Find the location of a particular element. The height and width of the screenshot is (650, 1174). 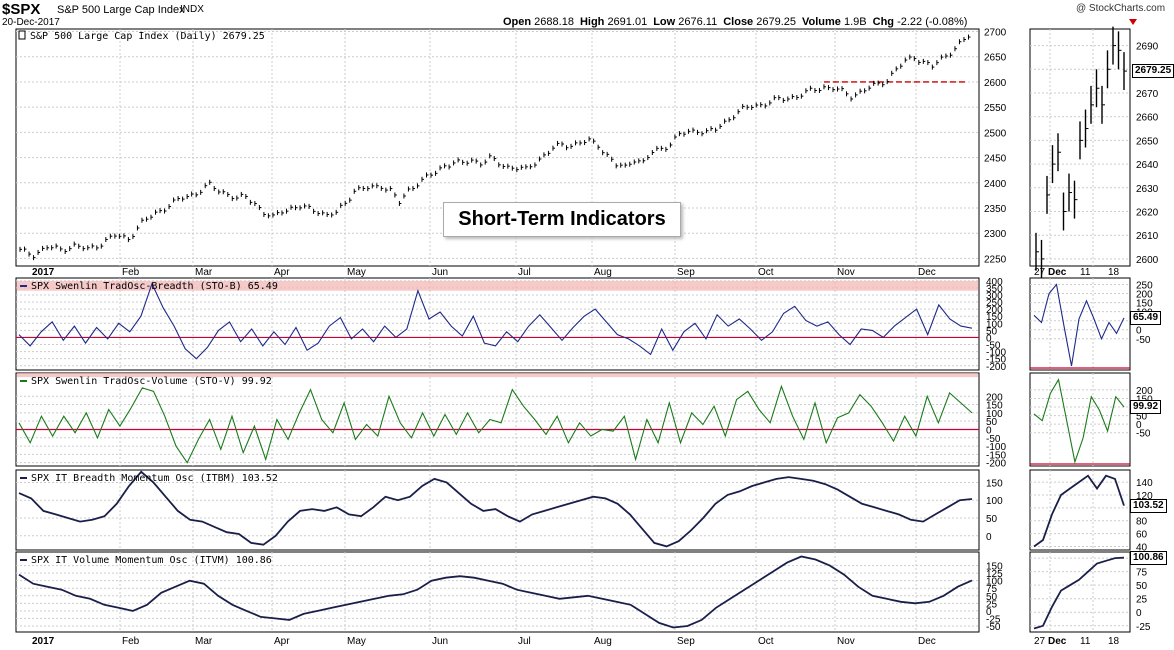

y-tick-label: 2690 is located at coordinates (1147, 47).